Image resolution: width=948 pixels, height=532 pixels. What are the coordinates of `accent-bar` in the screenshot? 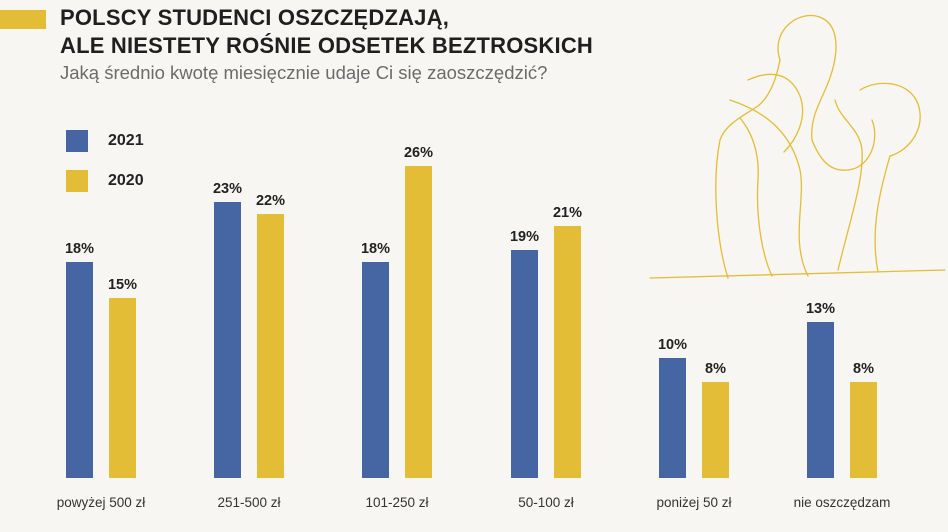 It's located at (23, 19).